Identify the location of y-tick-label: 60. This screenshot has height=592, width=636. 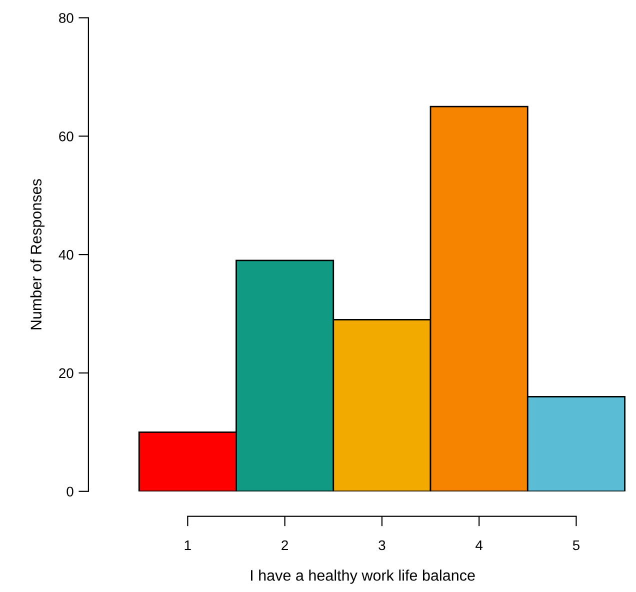
(66, 136).